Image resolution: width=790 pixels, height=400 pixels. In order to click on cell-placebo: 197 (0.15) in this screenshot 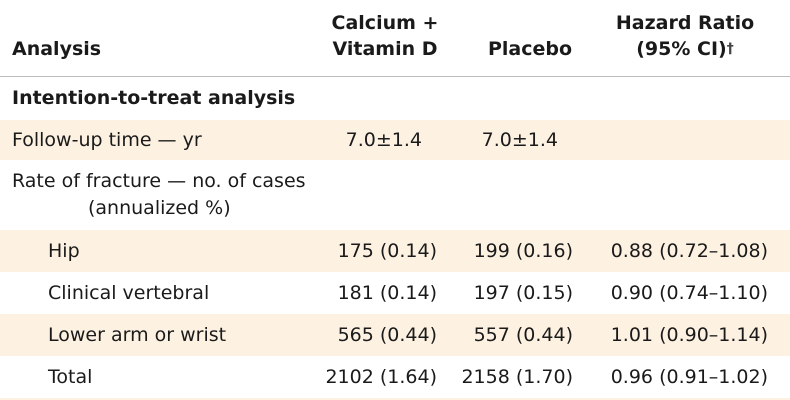, I will do `click(523, 293)`.